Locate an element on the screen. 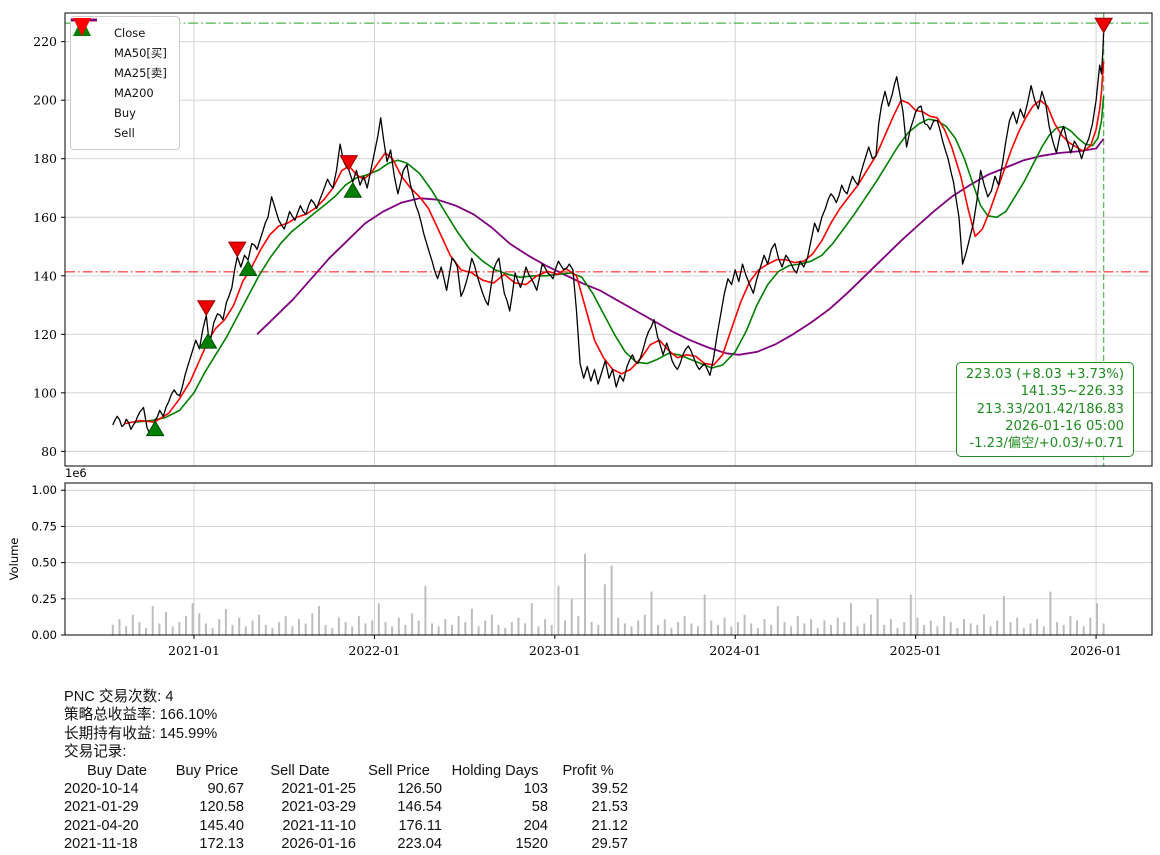 The image size is (1160, 855). volume-tick-label: 0.25 is located at coordinates (44, 599).